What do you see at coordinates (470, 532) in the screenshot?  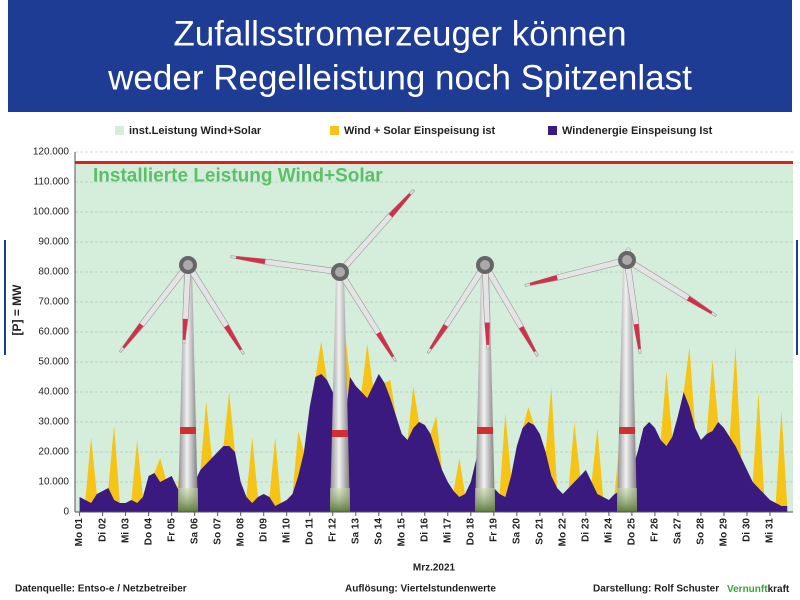 I see `x-tick-label: Do 18` at bounding box center [470, 532].